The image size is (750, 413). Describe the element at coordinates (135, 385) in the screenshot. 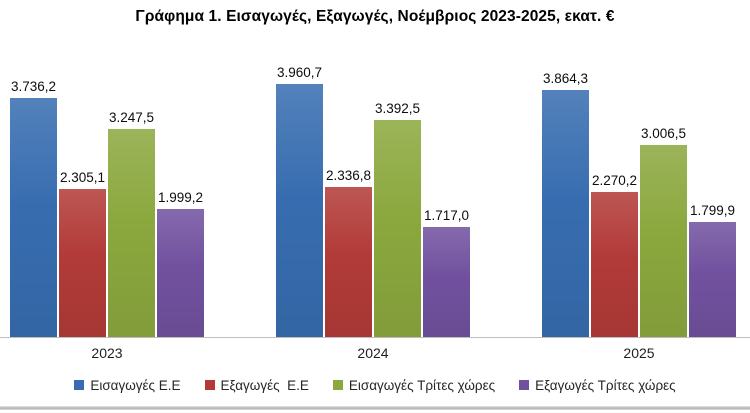

I see `legend-label: Εισαγωγές Ε.Ε` at that location.